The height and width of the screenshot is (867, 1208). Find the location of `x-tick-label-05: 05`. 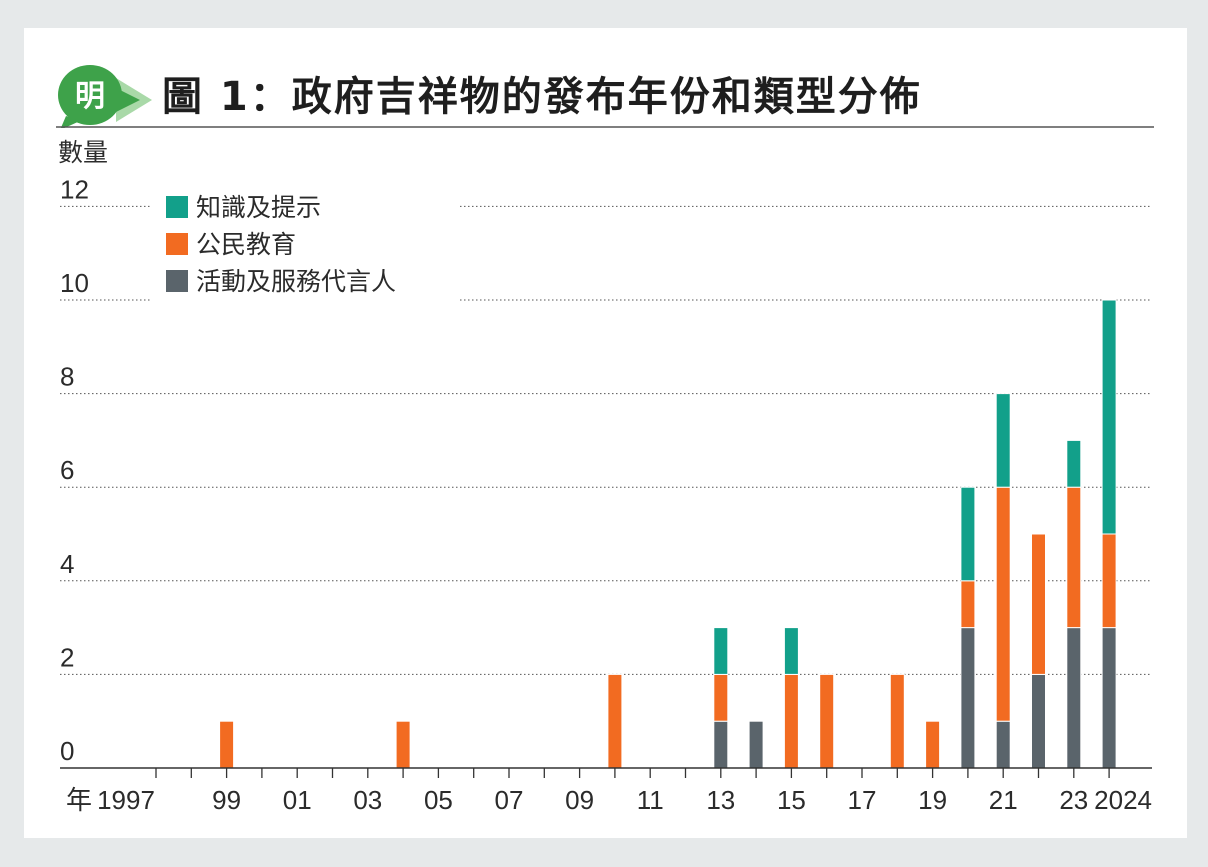

x-tick-label-05: 05 is located at coordinates (438, 800).